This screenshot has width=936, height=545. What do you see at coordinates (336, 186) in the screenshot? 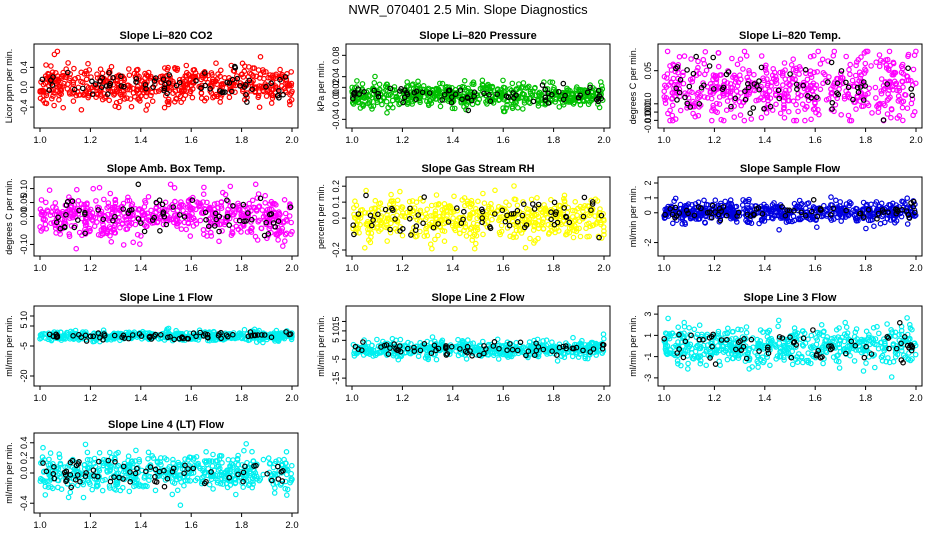
I see `y-tick-label: 0.2` at bounding box center [336, 186].